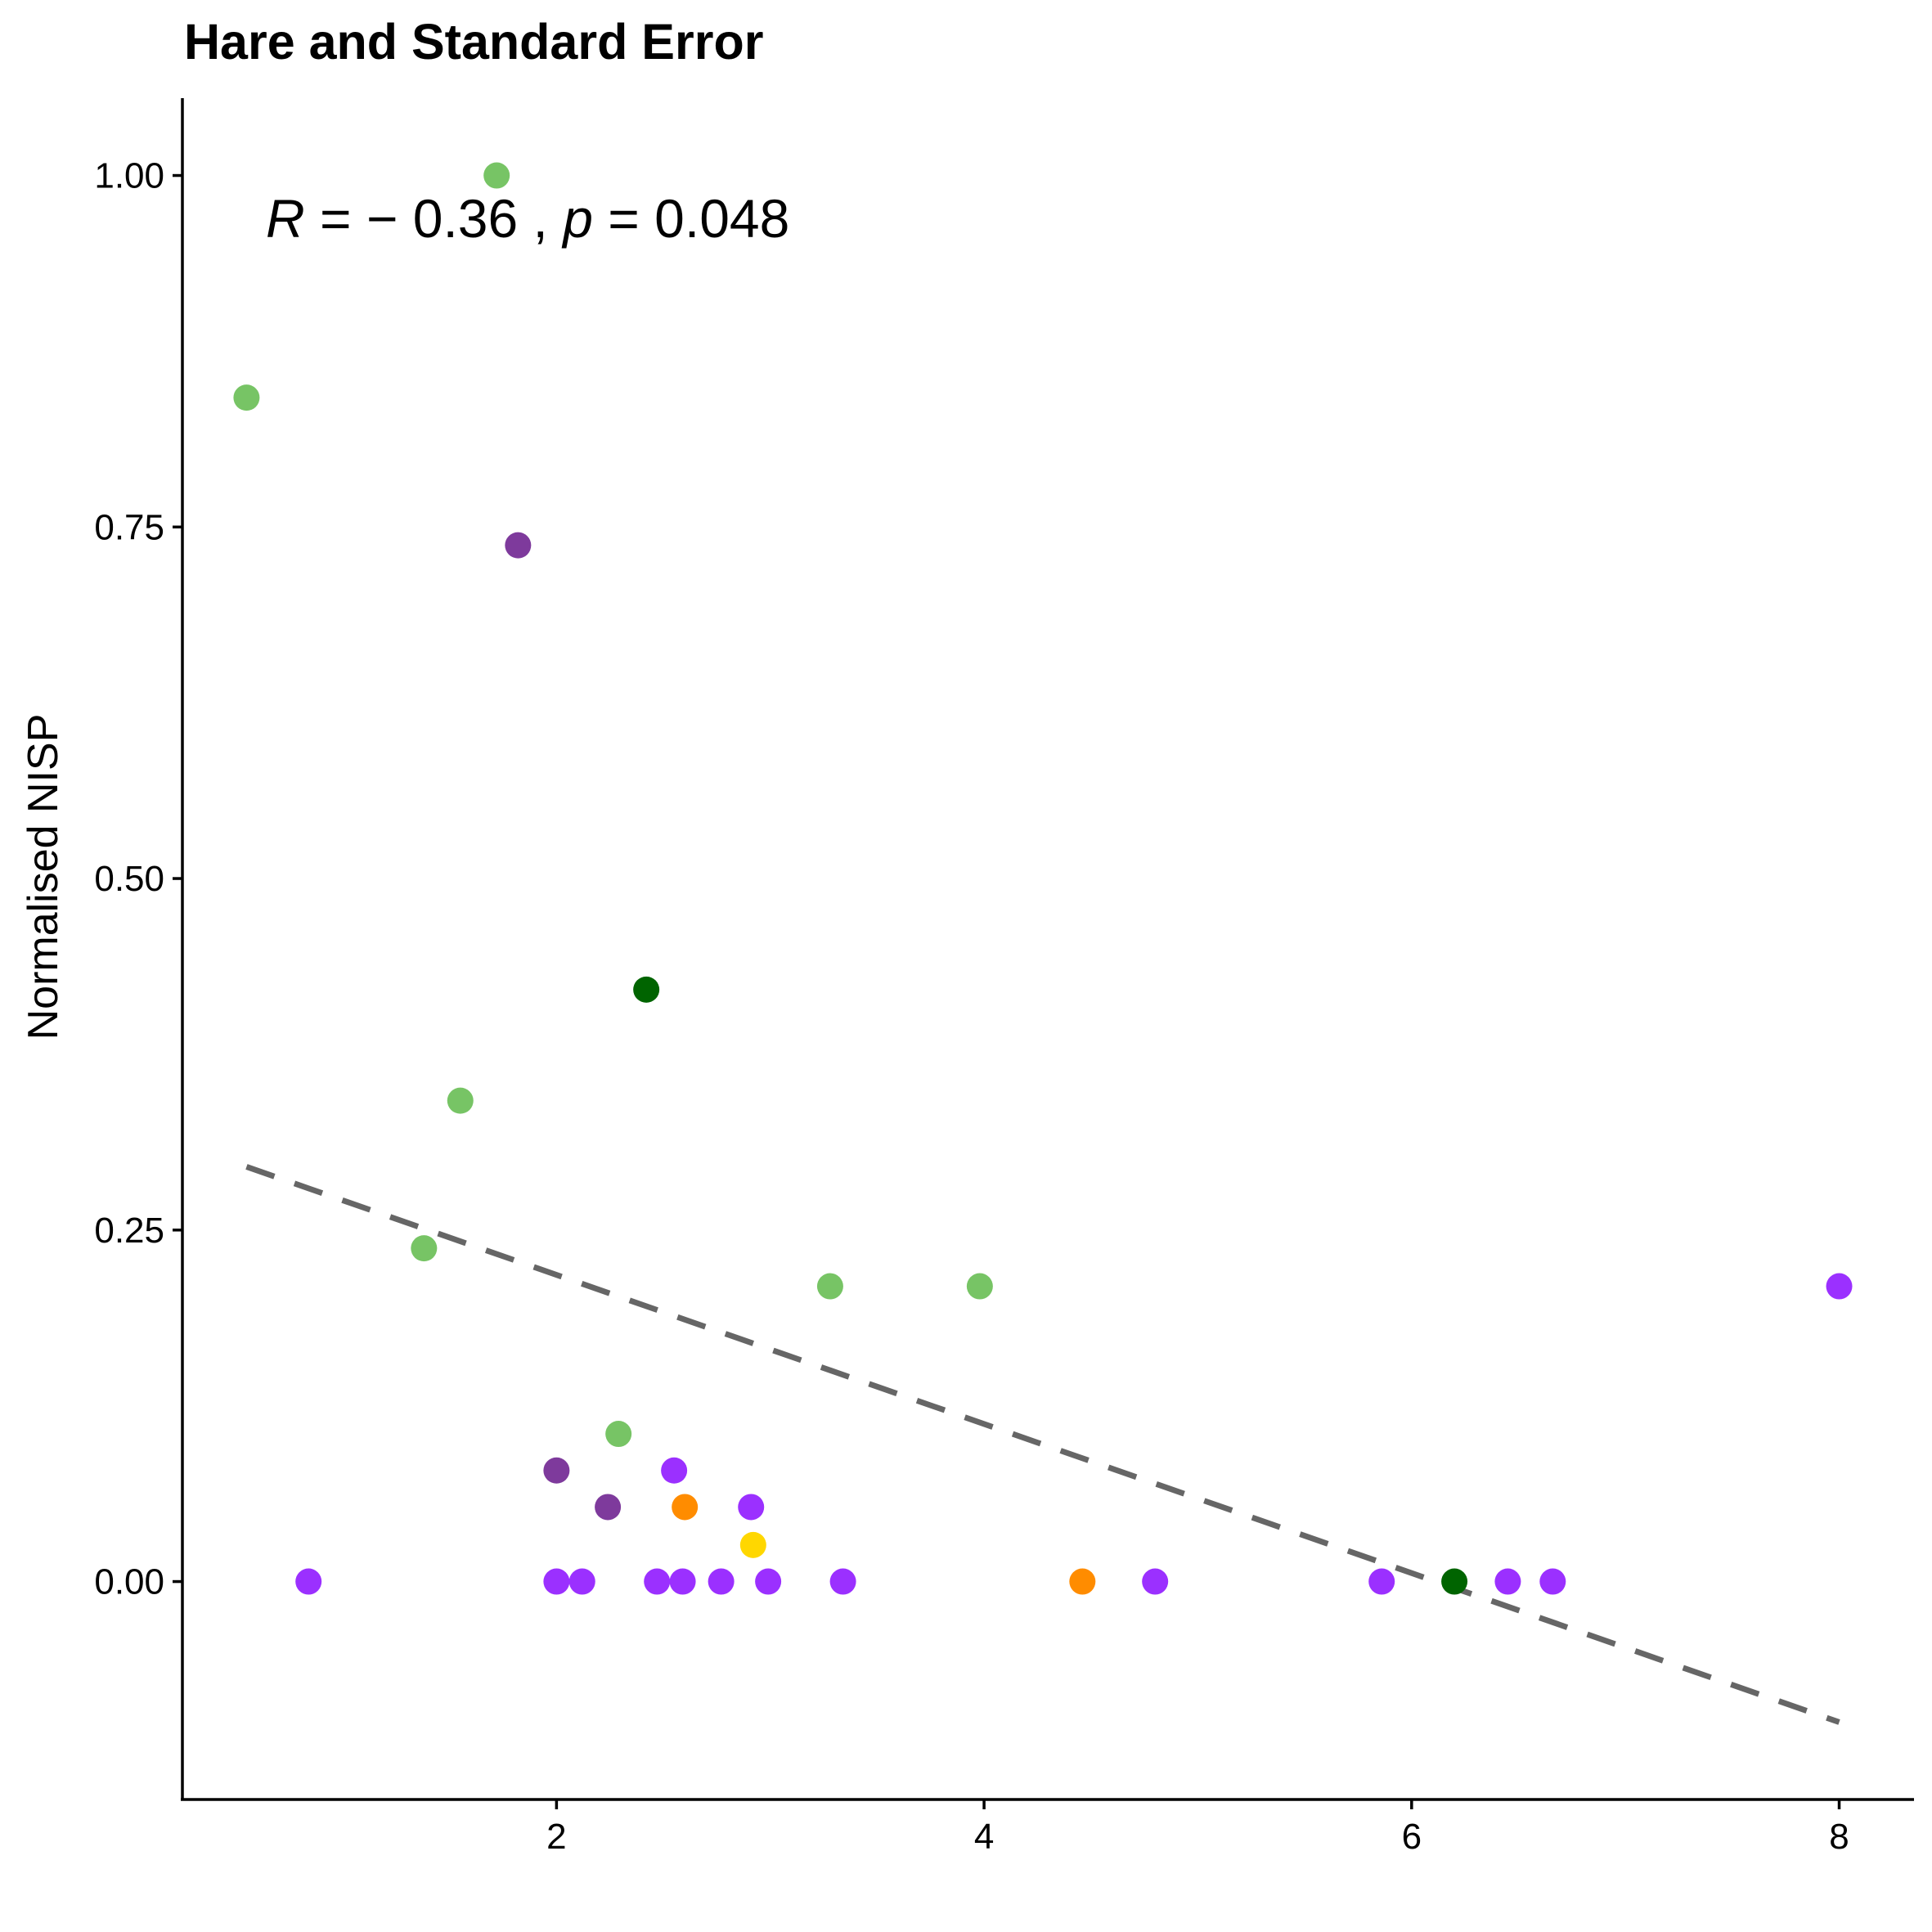 This screenshot has height=1932, width=1932. Describe the element at coordinates (577, 219) in the screenshot. I see `annotation-p-symbol: p` at that location.